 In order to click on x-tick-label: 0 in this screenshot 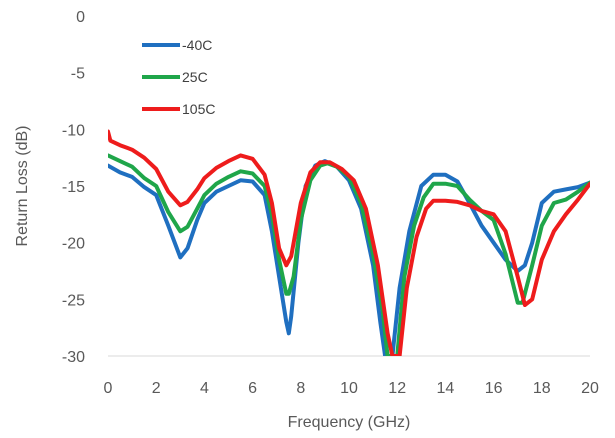, I will do `click(108, 388)`.